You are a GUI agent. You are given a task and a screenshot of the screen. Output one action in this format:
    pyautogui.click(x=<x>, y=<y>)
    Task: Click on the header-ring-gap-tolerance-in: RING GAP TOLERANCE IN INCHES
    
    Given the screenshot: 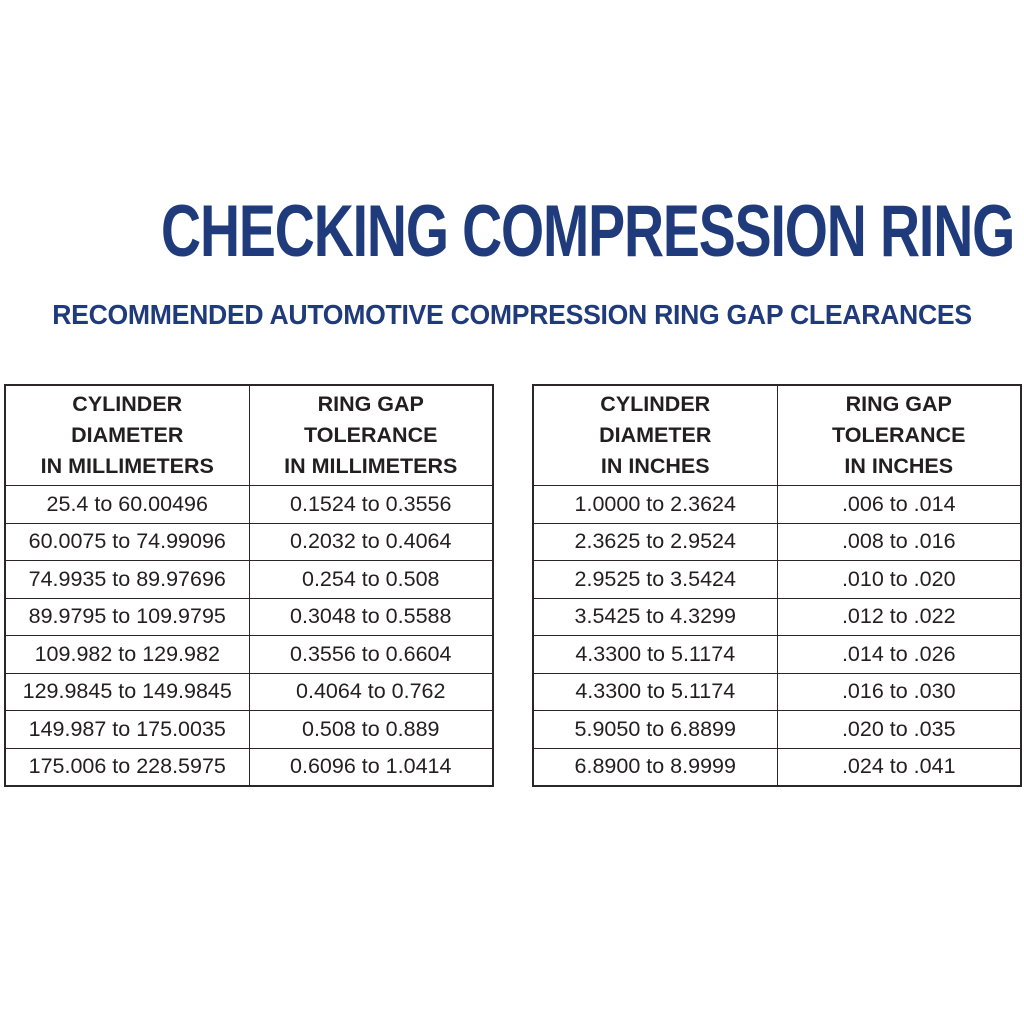 What is the action you would take?
    pyautogui.click(x=899, y=435)
    